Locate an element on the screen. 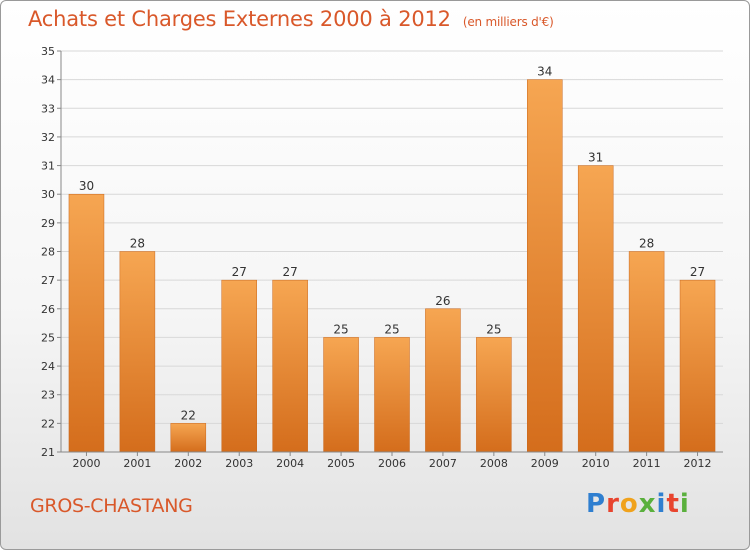  y-tick-label: 31 is located at coordinates (48, 166).